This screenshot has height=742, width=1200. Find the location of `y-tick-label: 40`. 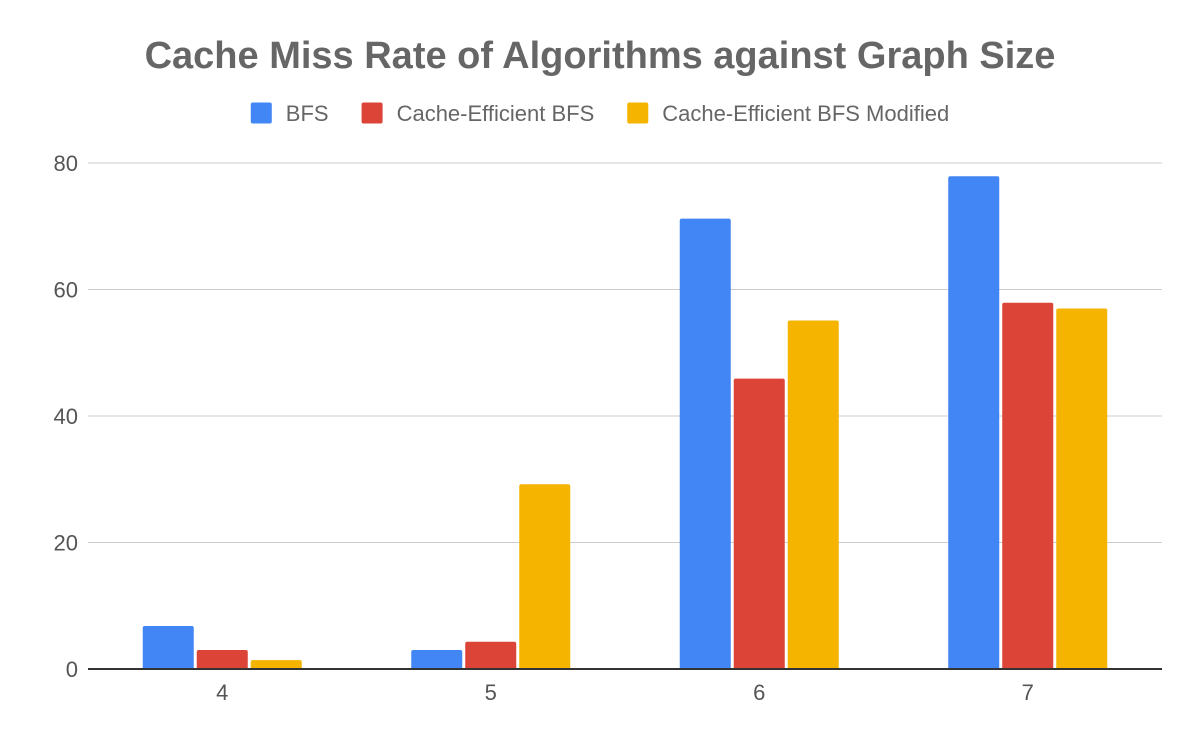

y-tick-label: 40 is located at coordinates (66, 416).